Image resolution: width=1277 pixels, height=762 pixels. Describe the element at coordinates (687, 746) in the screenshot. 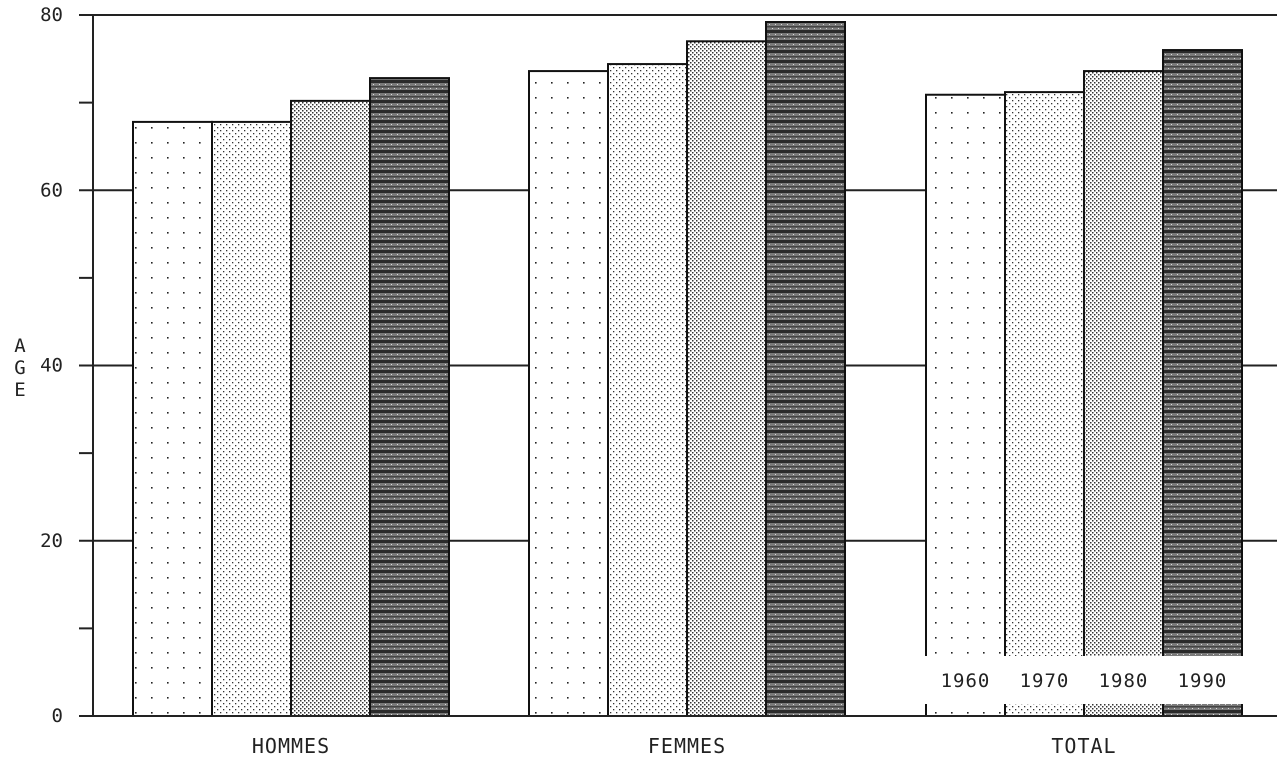

I see `category-label: FEMMES` at that location.